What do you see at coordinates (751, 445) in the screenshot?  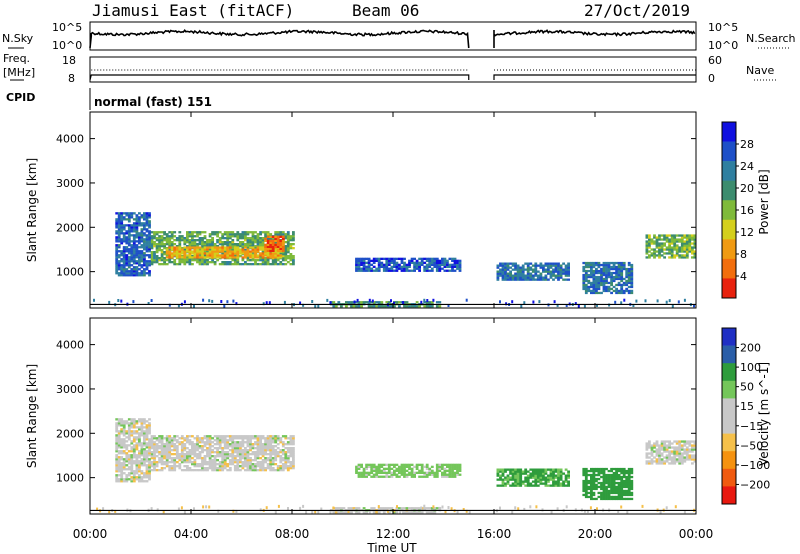 I see `colorbar-tick-label: −50` at bounding box center [751, 445].